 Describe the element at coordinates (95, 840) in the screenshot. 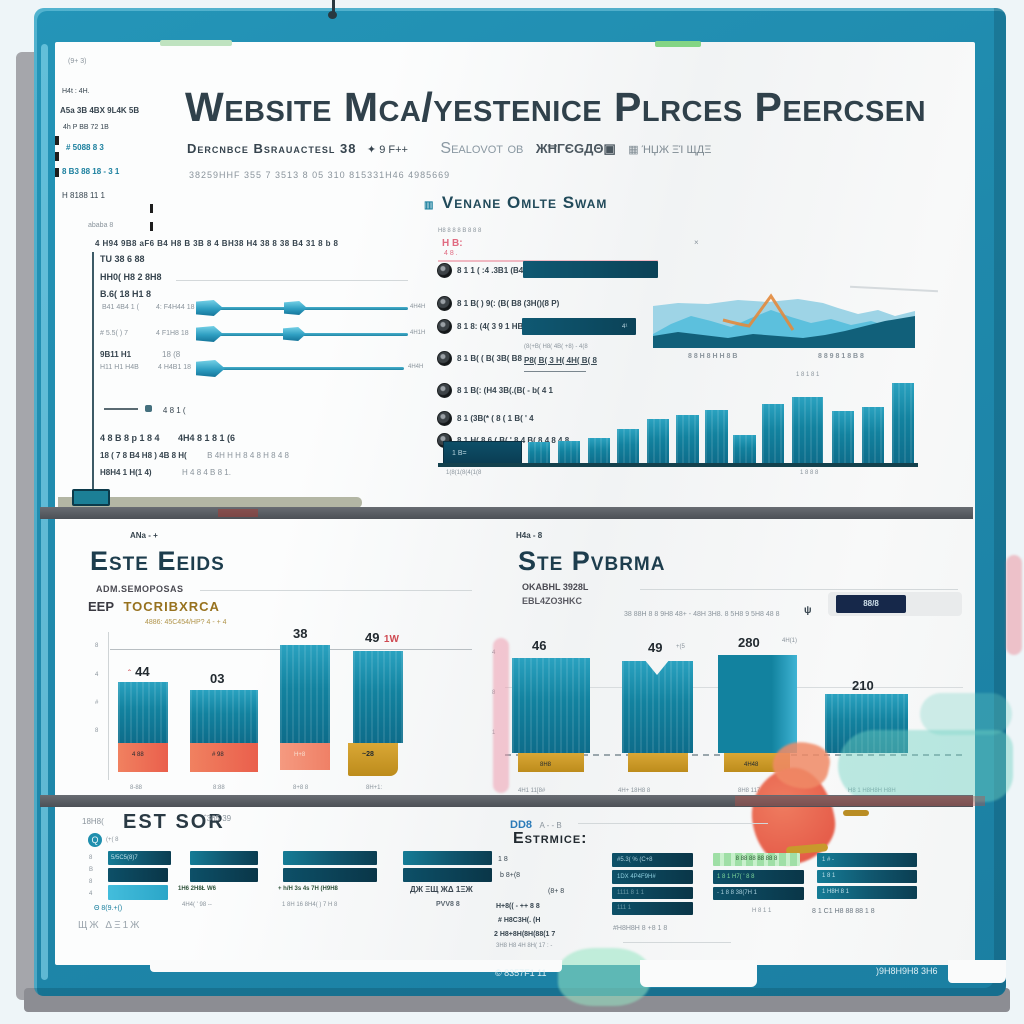

I see `circle-q-icon: Q` at that location.